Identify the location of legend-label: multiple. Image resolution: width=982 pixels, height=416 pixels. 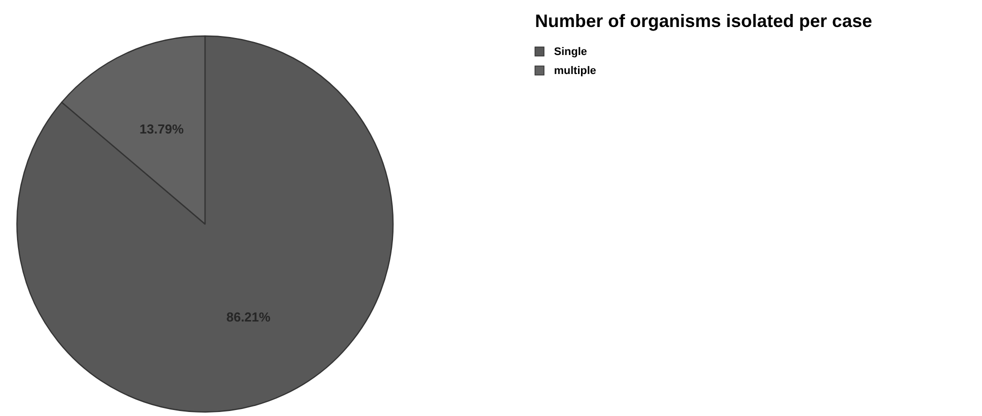
(575, 70).